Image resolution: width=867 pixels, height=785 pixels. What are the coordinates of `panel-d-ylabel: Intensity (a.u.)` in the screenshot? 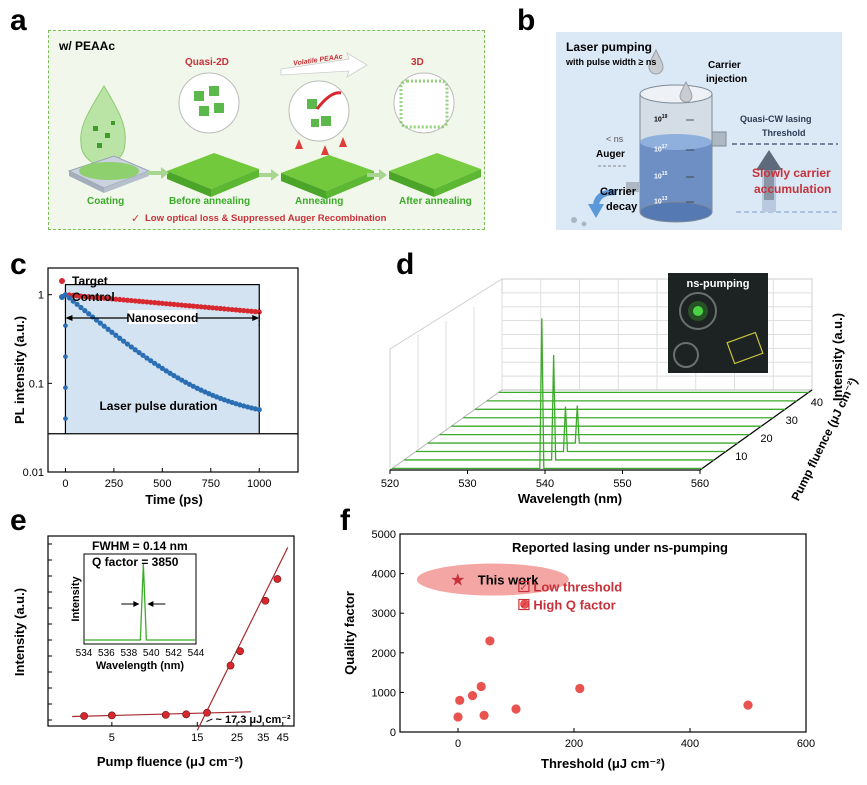 It's located at (837, 357).